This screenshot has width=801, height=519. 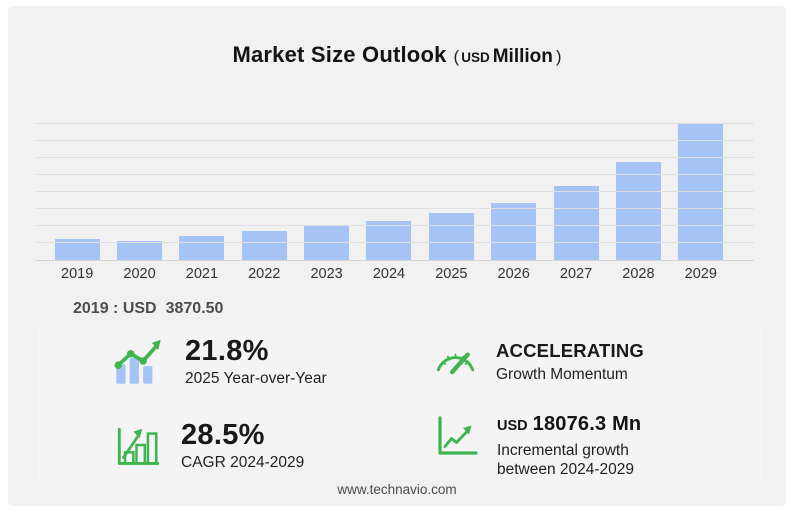 What do you see at coordinates (512, 426) in the screenshot?
I see `stat-incremental-currency: USD` at bounding box center [512, 426].